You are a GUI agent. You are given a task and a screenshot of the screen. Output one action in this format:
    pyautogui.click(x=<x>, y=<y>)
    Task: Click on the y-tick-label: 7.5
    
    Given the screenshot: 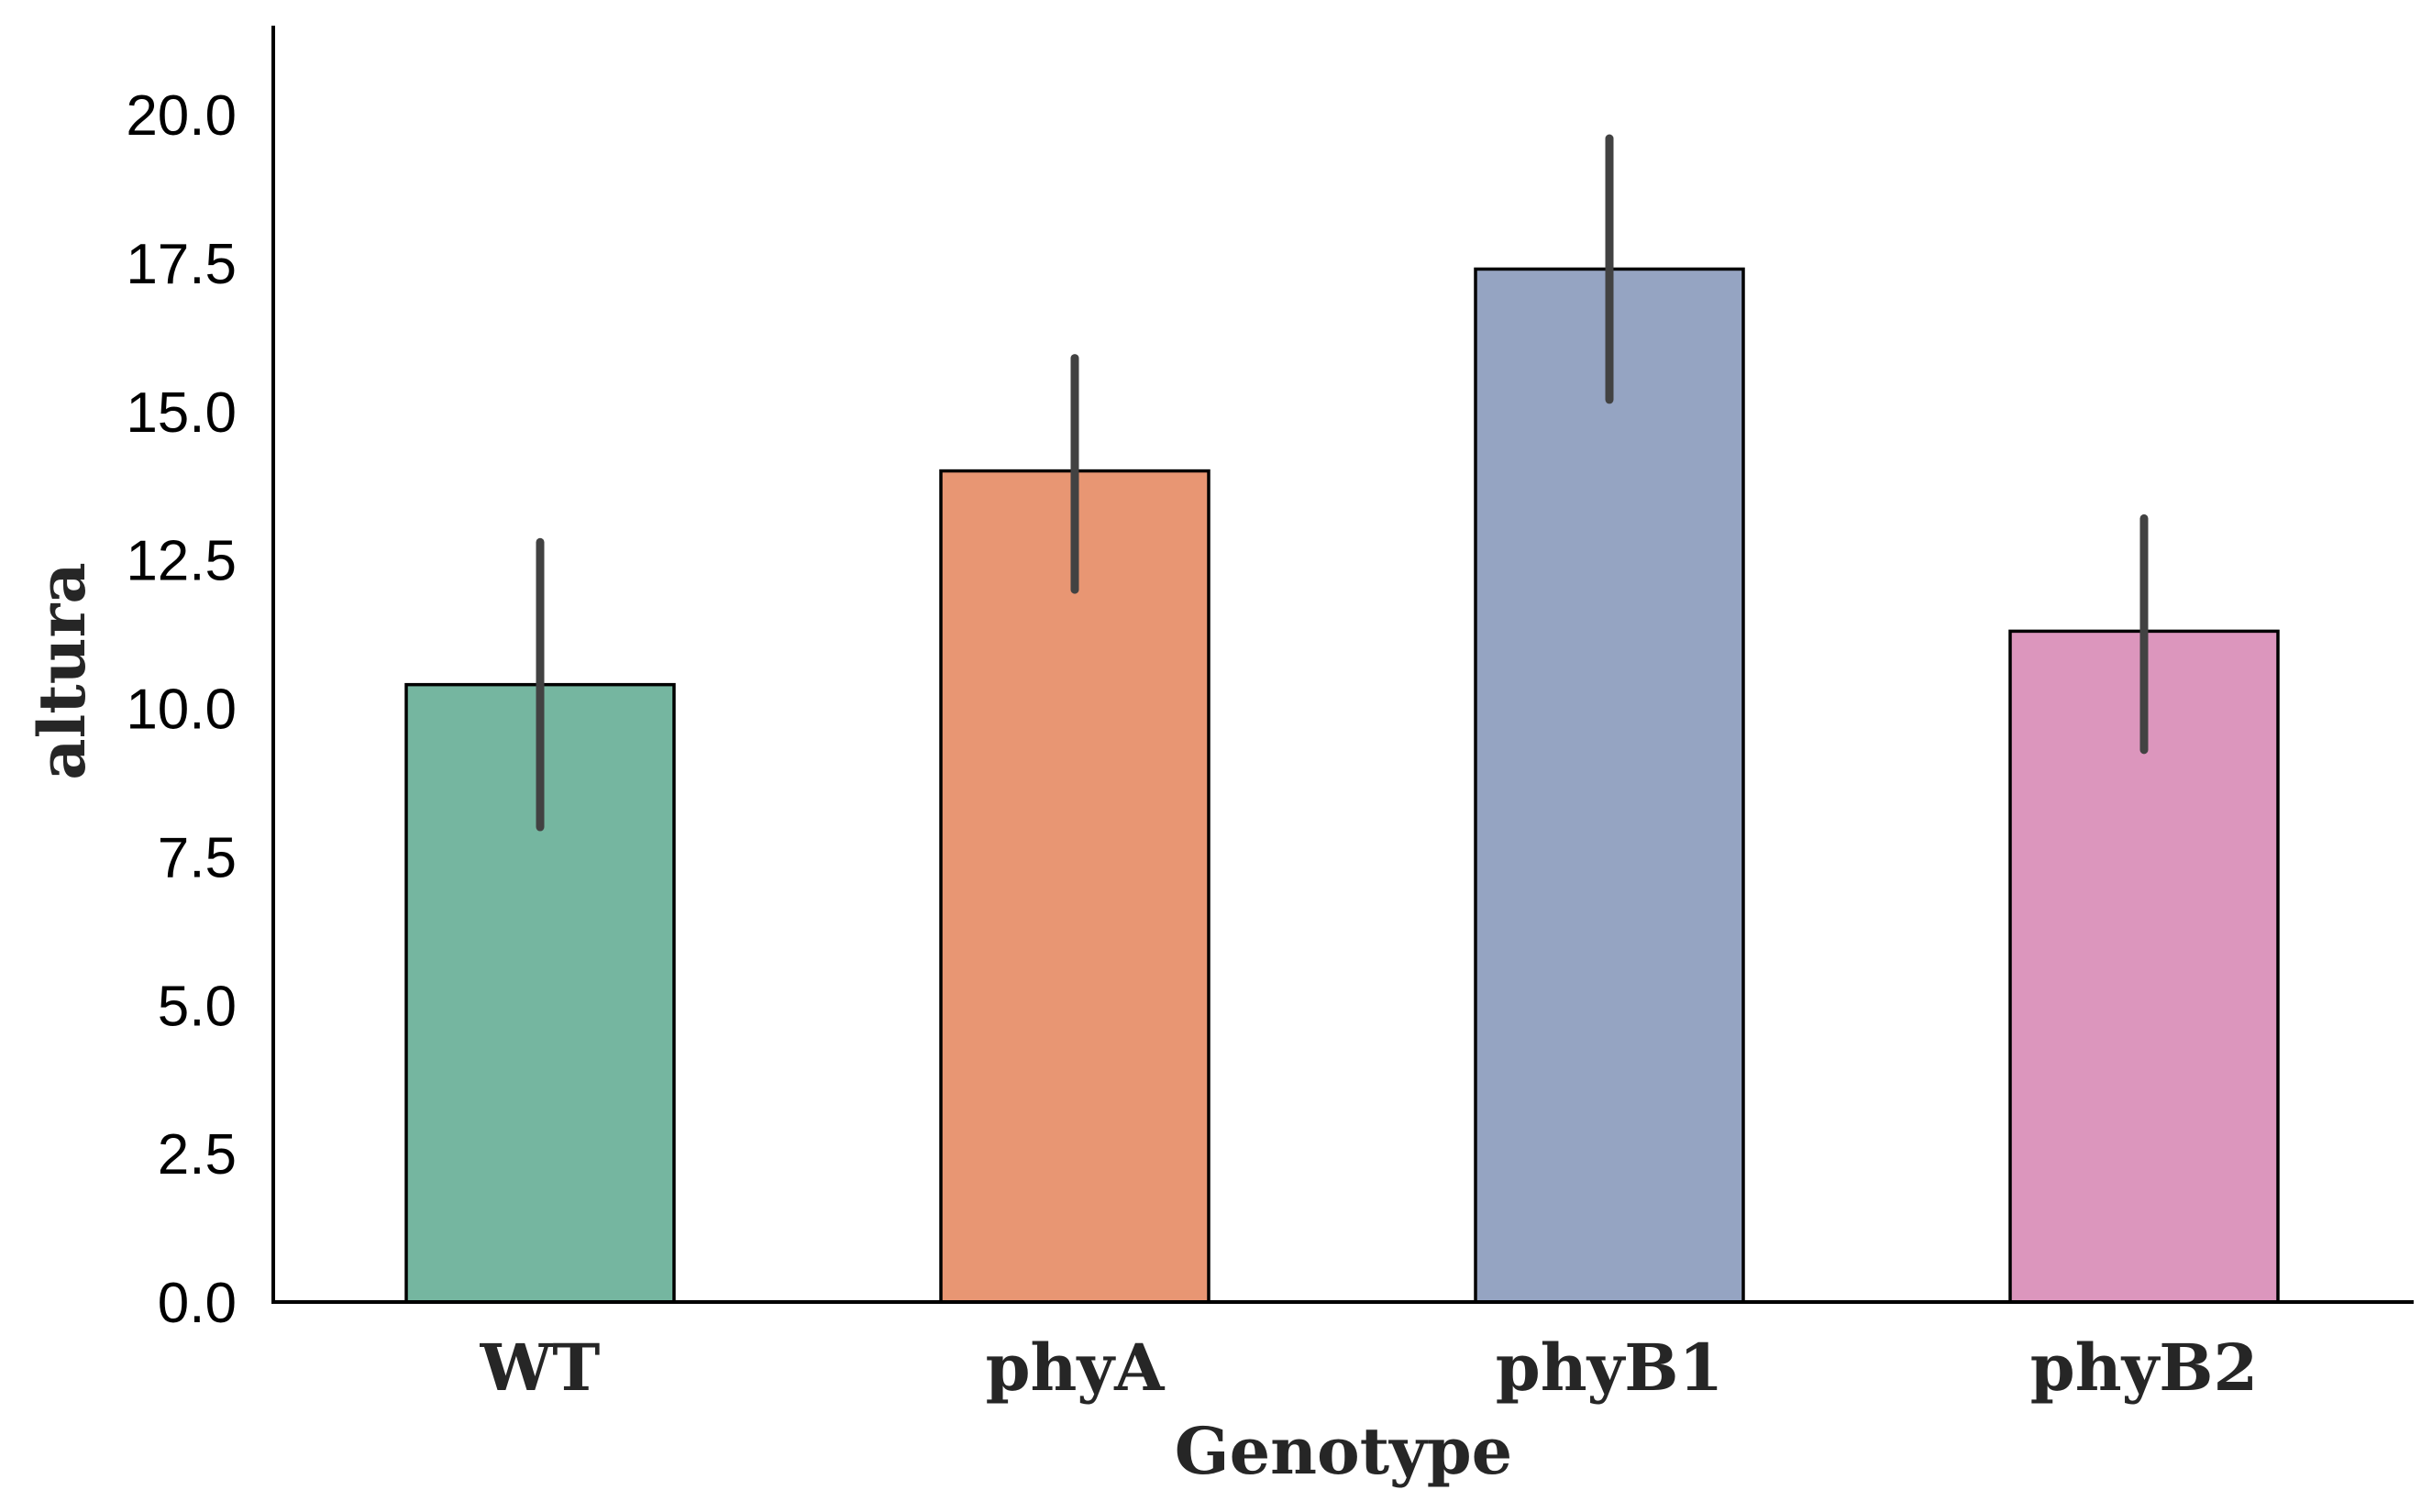 What is the action you would take?
    pyautogui.click(x=197, y=857)
    